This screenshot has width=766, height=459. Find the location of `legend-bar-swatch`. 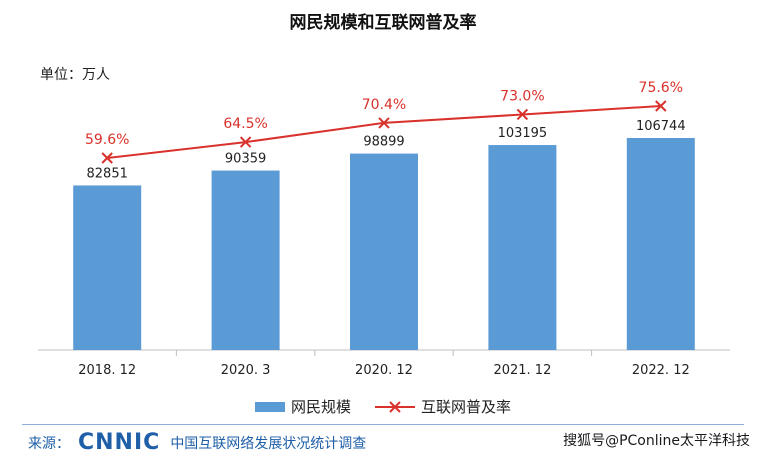

legend-bar-swatch is located at coordinates (269, 406).